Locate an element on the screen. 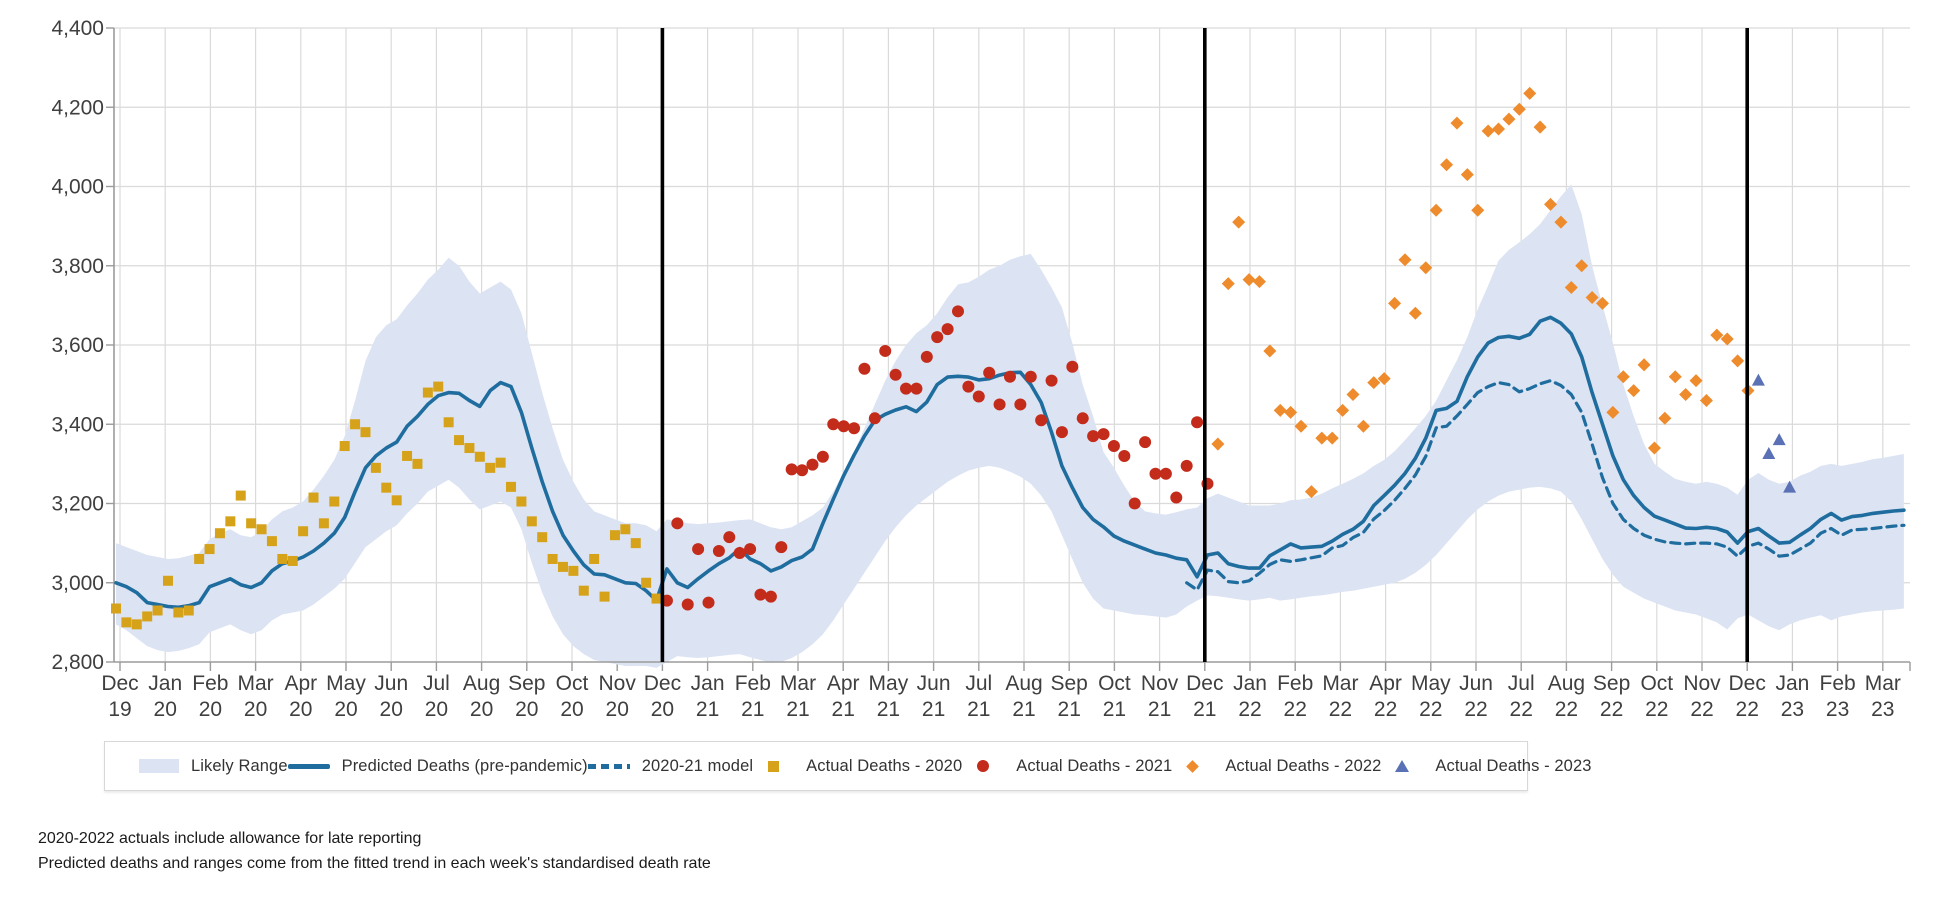  x-tick-month: Jan is located at coordinates (708, 683).